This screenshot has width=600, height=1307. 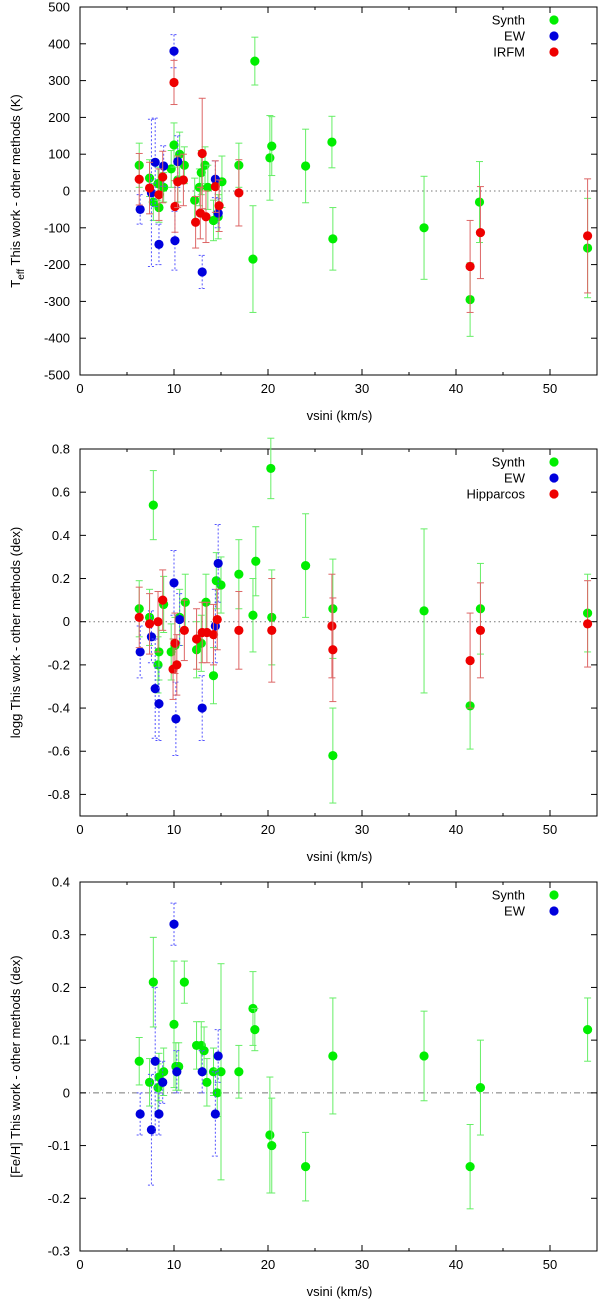 I want to click on y-tick-label: -0.8, so click(x=59, y=794).